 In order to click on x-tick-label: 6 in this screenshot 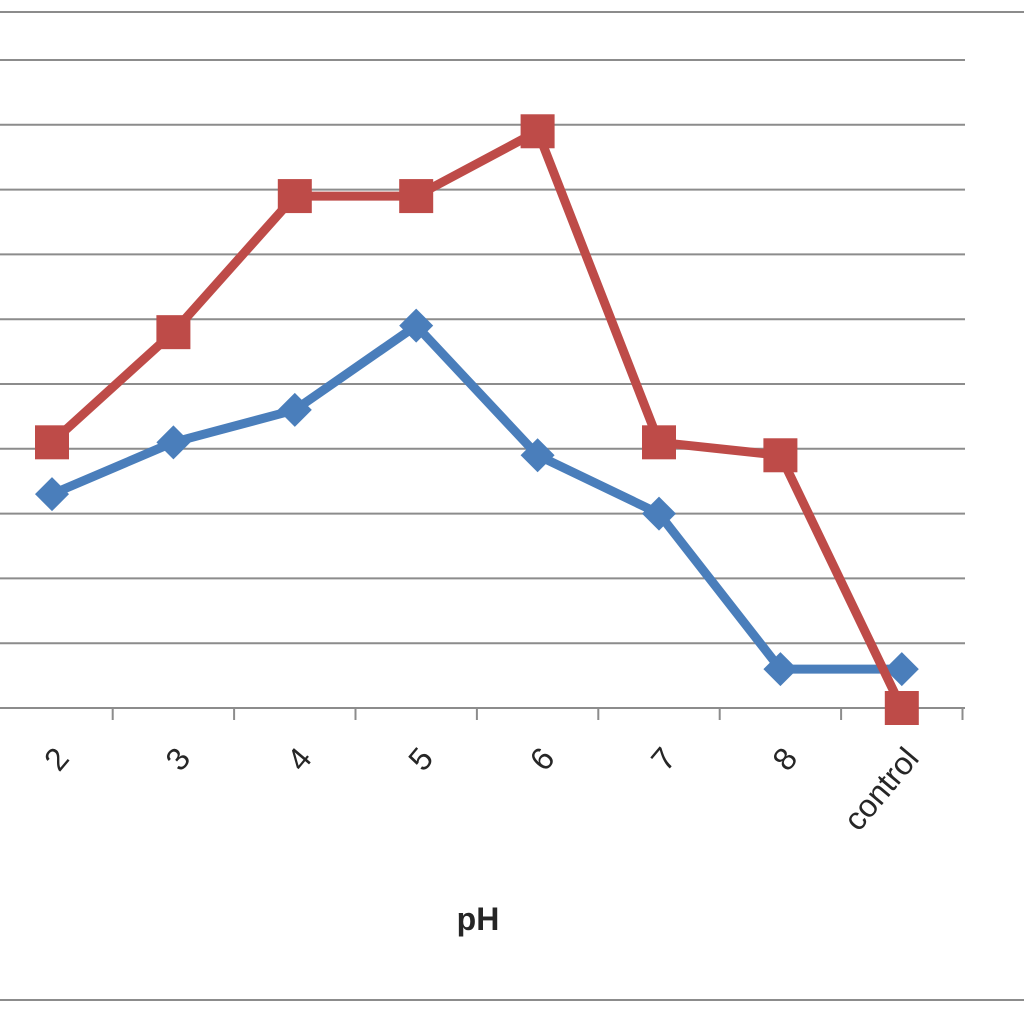, I will do `click(542, 759)`.